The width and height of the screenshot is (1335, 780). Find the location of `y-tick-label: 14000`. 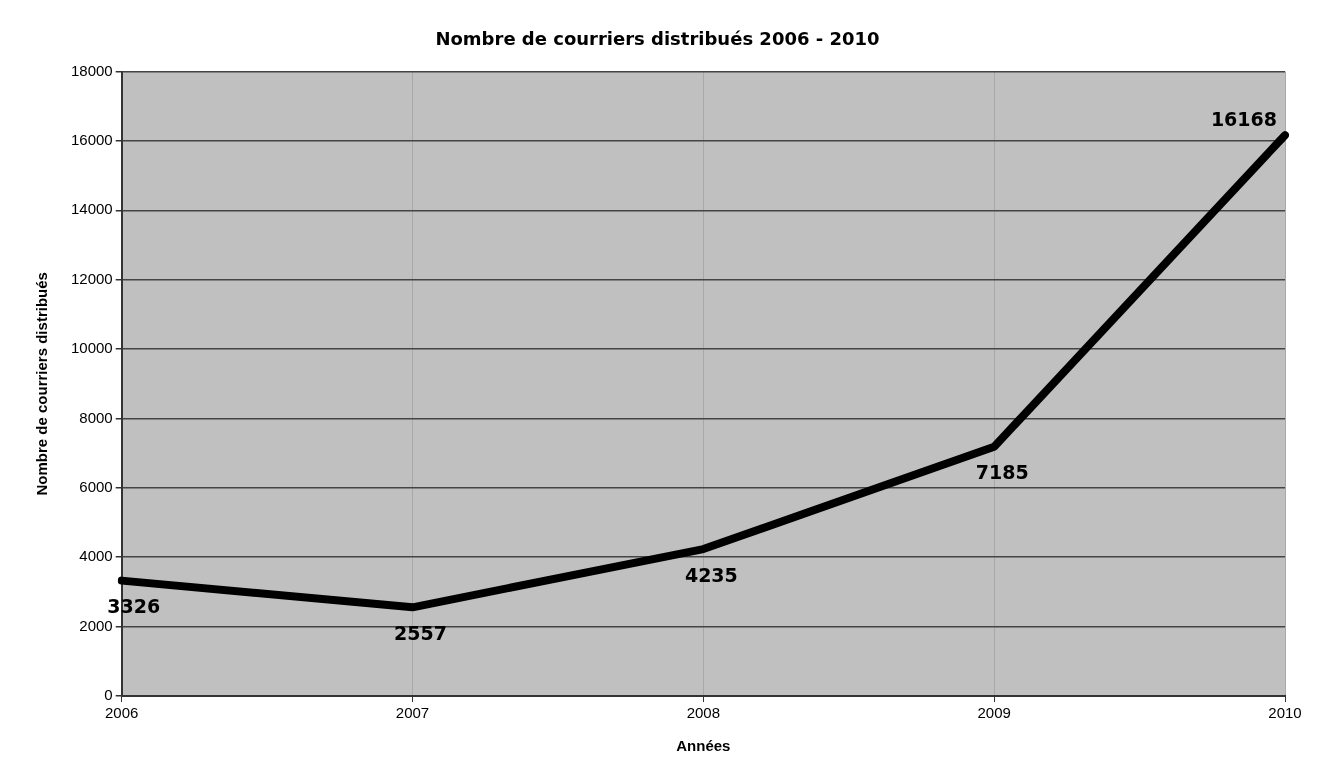

y-tick-label: 14000 is located at coordinates (91, 209).